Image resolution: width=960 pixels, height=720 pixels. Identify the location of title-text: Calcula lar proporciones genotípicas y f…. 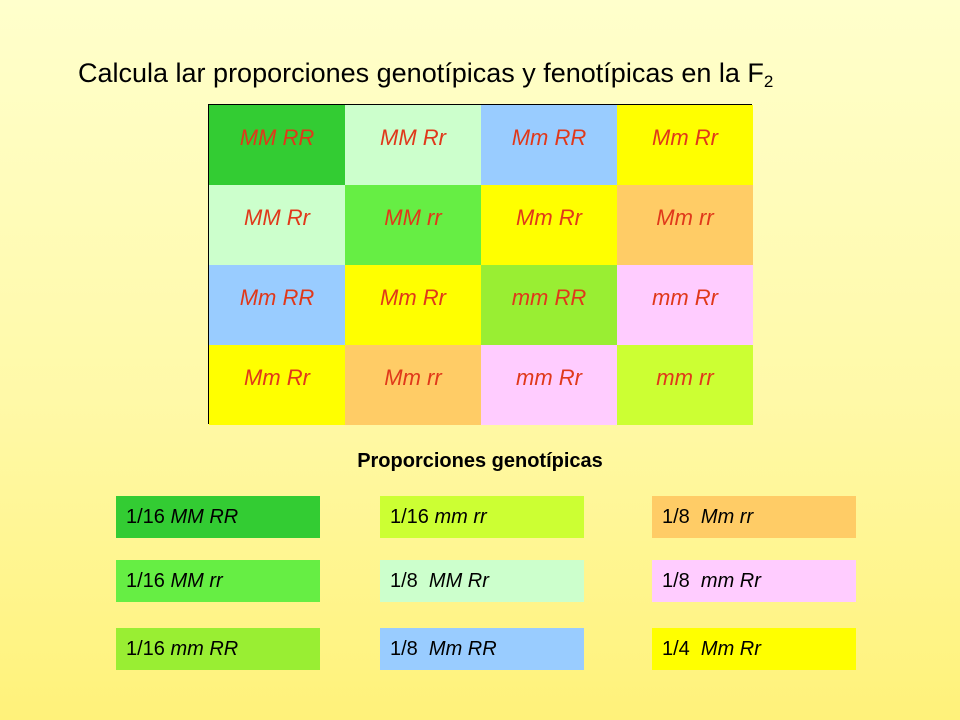
(421, 73).